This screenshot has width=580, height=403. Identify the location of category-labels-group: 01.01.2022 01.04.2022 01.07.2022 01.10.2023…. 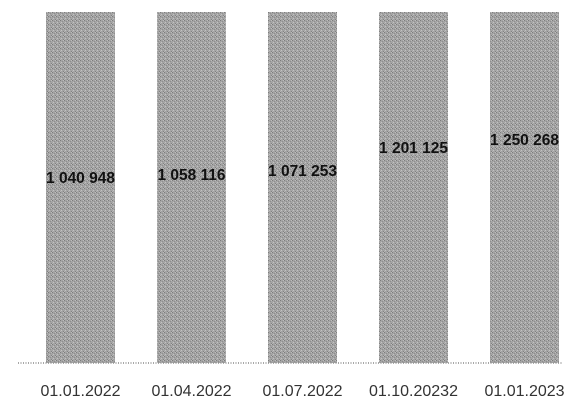
(302, 391).